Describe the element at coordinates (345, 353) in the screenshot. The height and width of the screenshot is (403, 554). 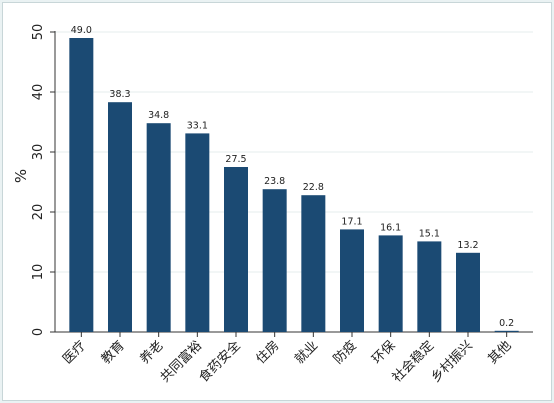
I see `x-tick-label: 防疫` at that location.